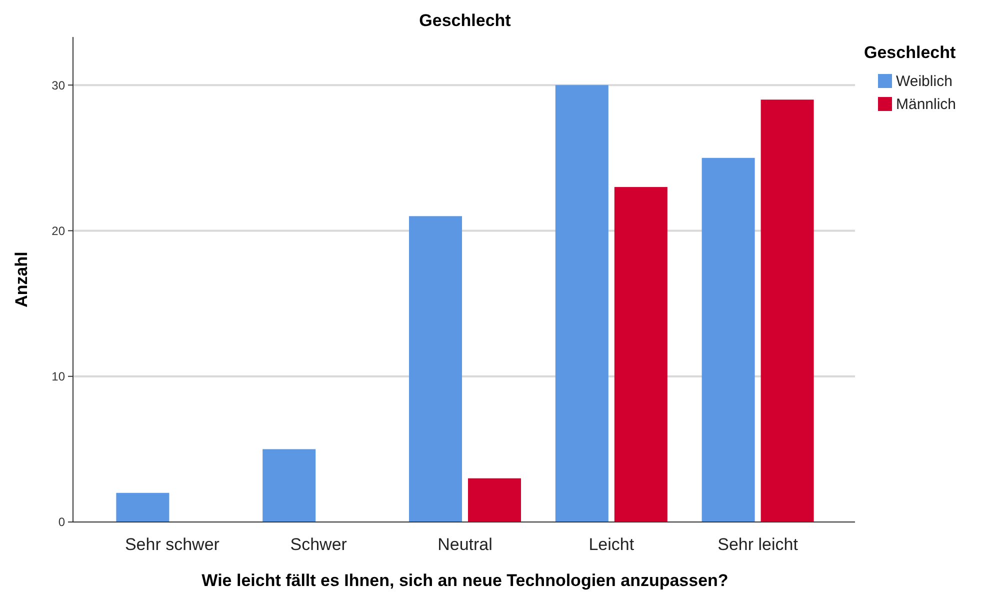  Describe the element at coordinates (21, 280) in the screenshot. I see `y-axis-title: Anzahl` at that location.